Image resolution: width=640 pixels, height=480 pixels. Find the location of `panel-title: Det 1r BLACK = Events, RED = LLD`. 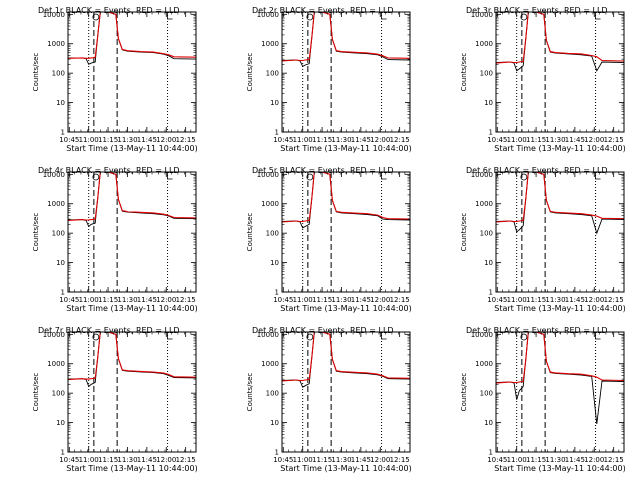

panel-title: Det 1r BLACK = Events, RED = LLD is located at coordinates (109, 10).